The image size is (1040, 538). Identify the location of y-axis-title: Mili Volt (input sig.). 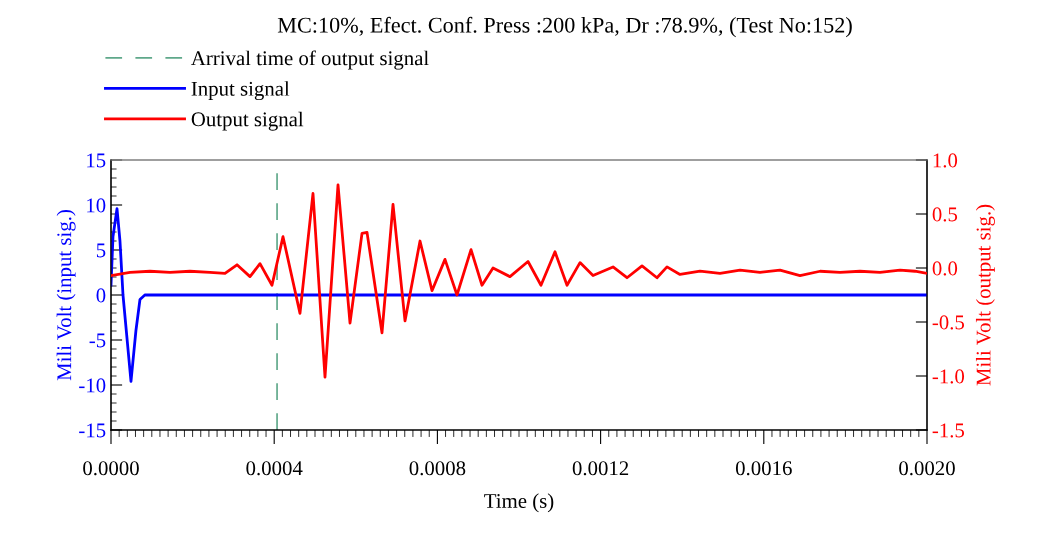
(66, 295).